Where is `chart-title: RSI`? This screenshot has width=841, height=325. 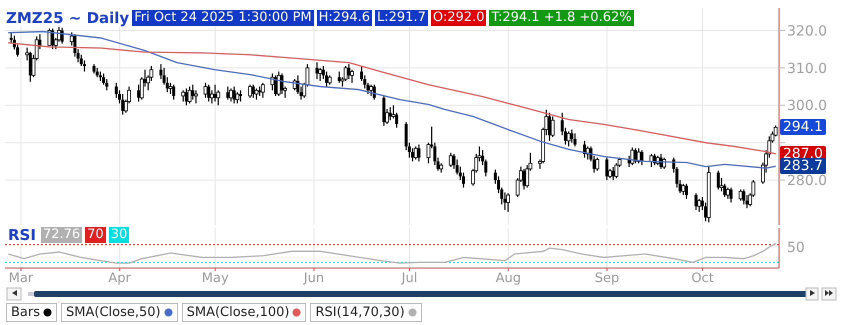
chart-title: RSI is located at coordinates (22, 235).